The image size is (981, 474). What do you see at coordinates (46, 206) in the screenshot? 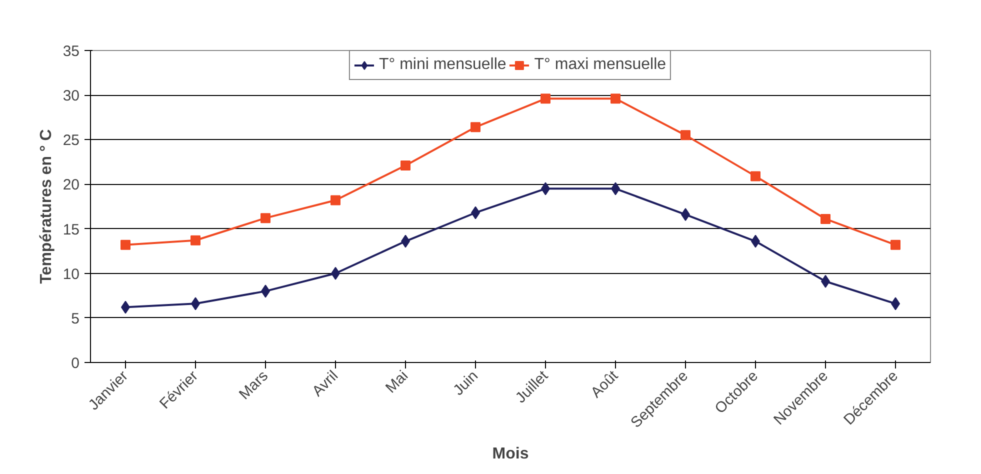
I see `y-axis-title: Températures en ° C` at bounding box center [46, 206].